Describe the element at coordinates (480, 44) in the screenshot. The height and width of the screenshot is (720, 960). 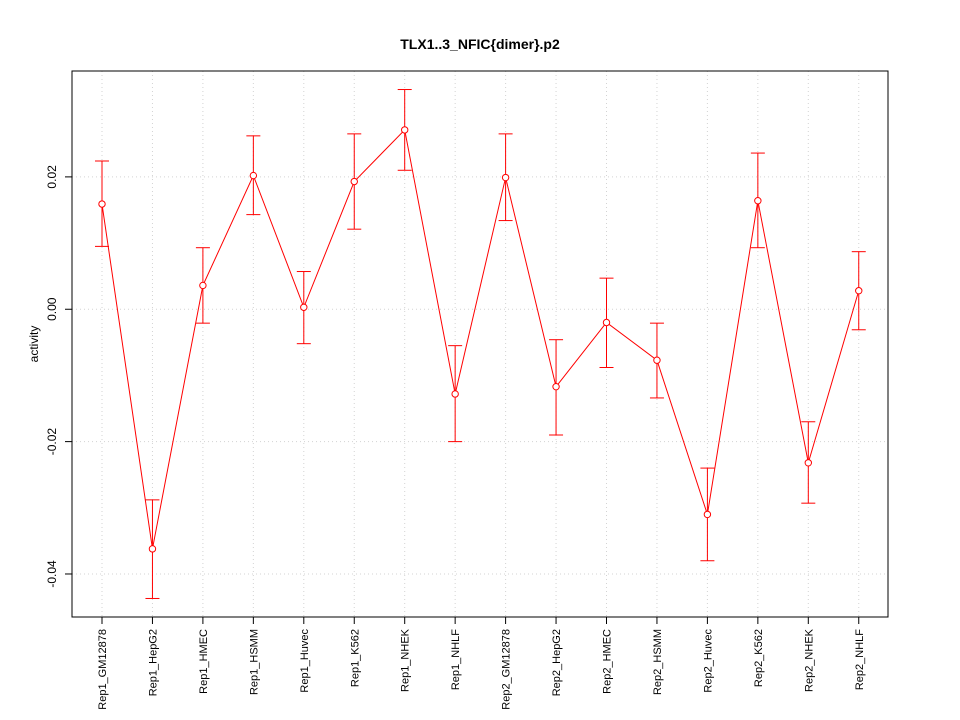
I see `chart-title: TLX1..3_NFIC{dimer}.p2` at that location.